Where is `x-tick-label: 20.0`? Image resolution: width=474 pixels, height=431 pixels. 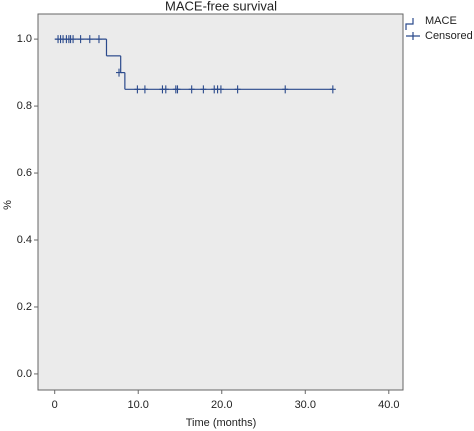 x-tick-label: 20.0 is located at coordinates (221, 405).